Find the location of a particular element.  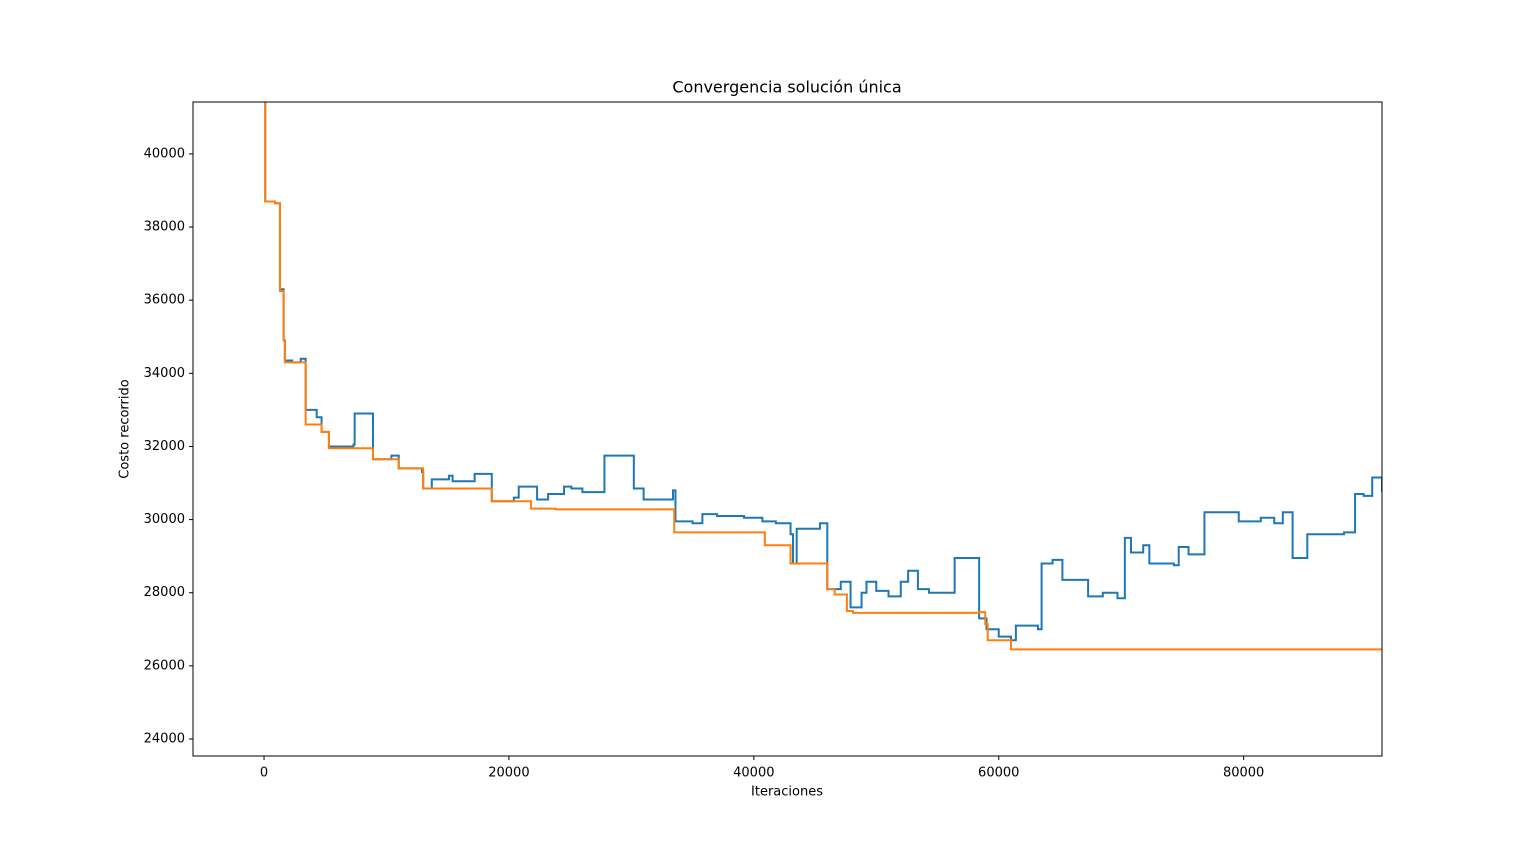

y-tick-label: 26000 is located at coordinates (164, 665).